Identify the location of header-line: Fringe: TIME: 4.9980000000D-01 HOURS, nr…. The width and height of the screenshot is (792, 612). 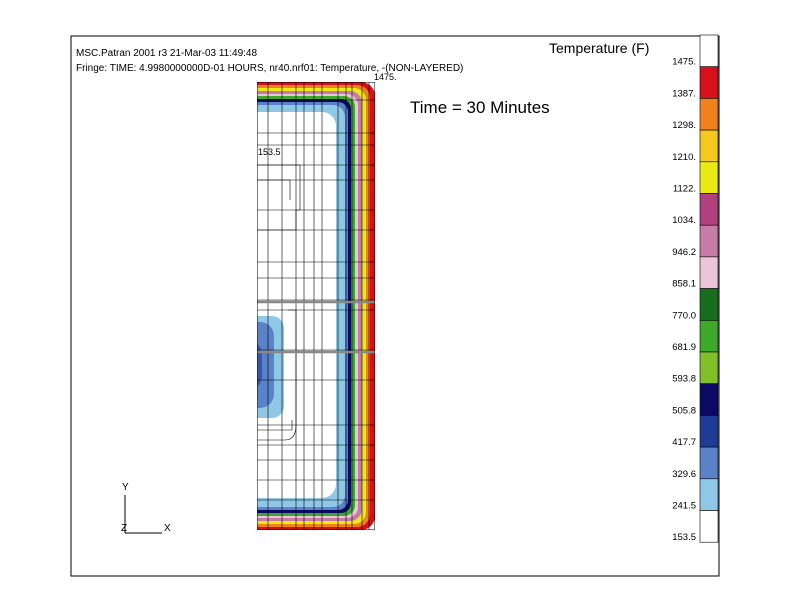
(269, 68).